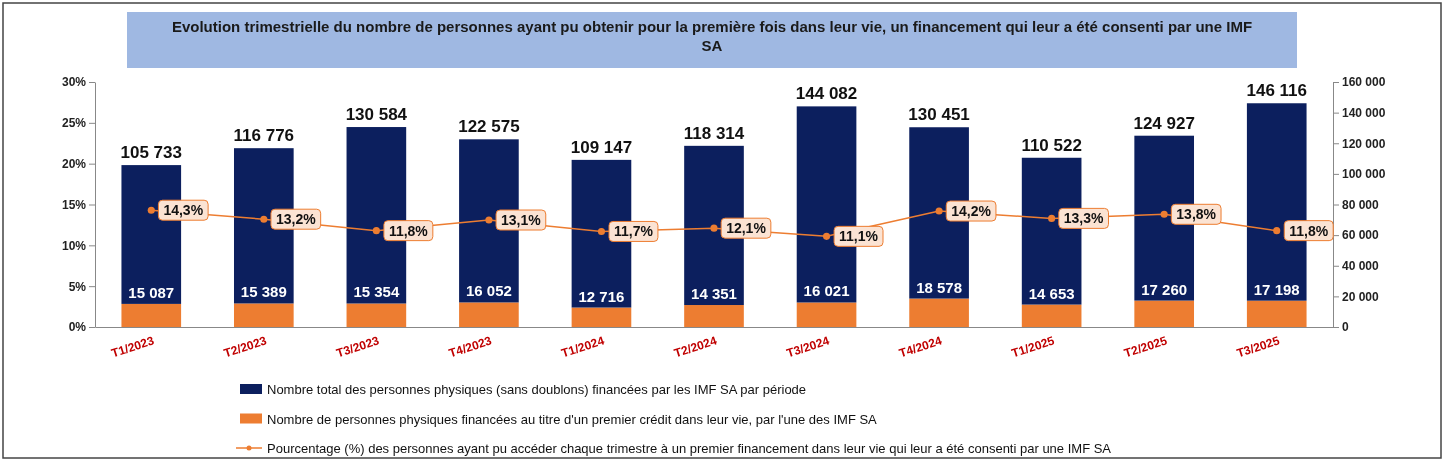 The height and width of the screenshot is (463, 1448). I want to click on data-label: 17 260, so click(1164, 289).